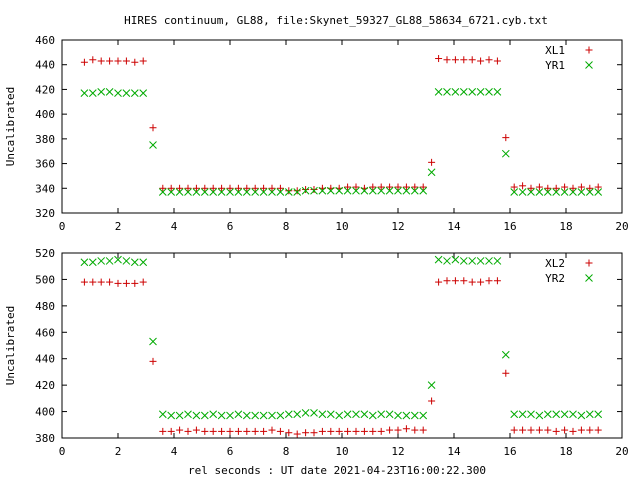 Image resolution: width=640 pixels, height=480 pixels. I want to click on x-tick-label: 0, so click(62, 451).